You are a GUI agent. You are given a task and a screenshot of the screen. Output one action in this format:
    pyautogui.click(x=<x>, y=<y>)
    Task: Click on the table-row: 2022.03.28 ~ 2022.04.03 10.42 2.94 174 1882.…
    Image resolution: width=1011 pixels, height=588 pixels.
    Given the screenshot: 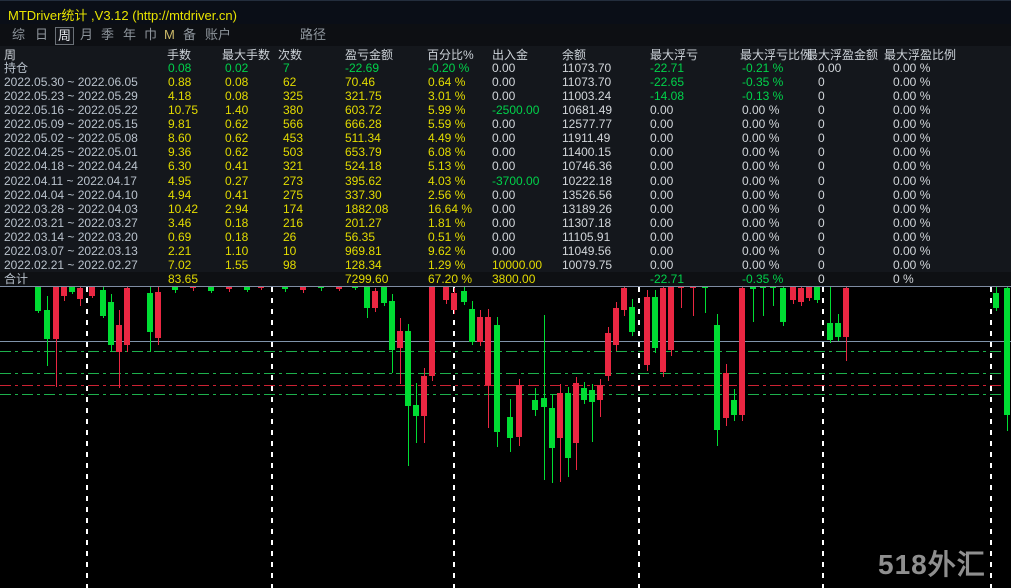 What is the action you would take?
    pyautogui.click(x=505, y=209)
    